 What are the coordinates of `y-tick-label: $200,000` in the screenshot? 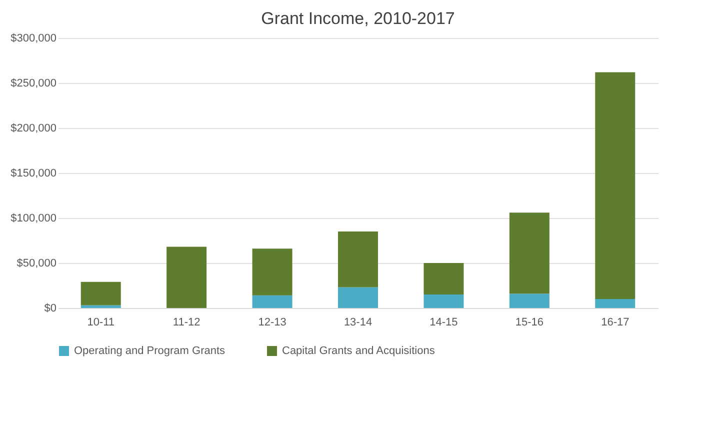 It's located at (33, 128).